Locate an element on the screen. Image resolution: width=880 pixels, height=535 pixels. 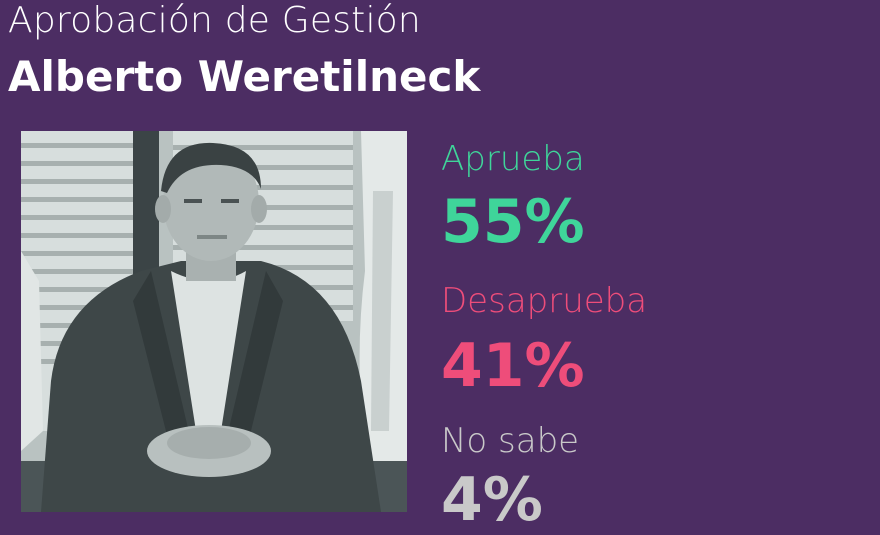
aprueba-label: Aprueba is located at coordinates (513, 159).